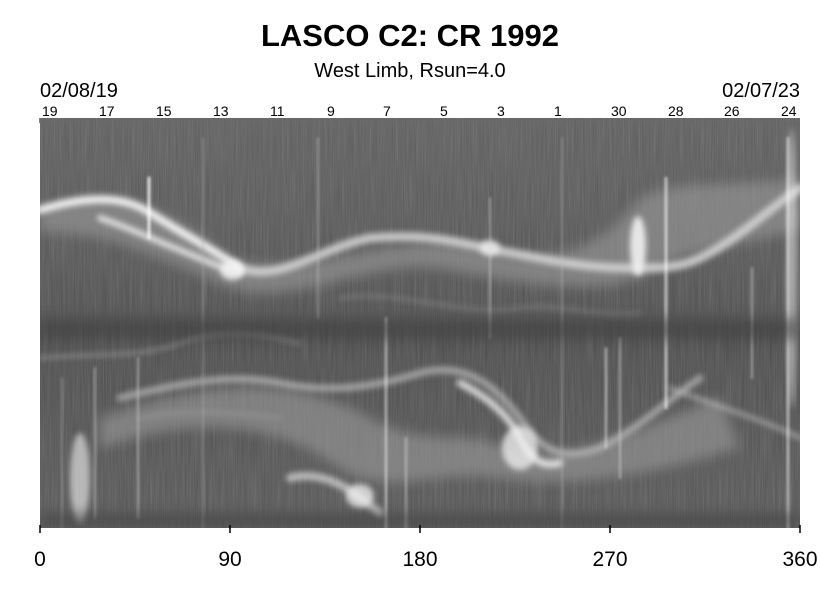  I want to click on plot-subtitle: West Limb, Rsun=4.0, so click(410, 71).